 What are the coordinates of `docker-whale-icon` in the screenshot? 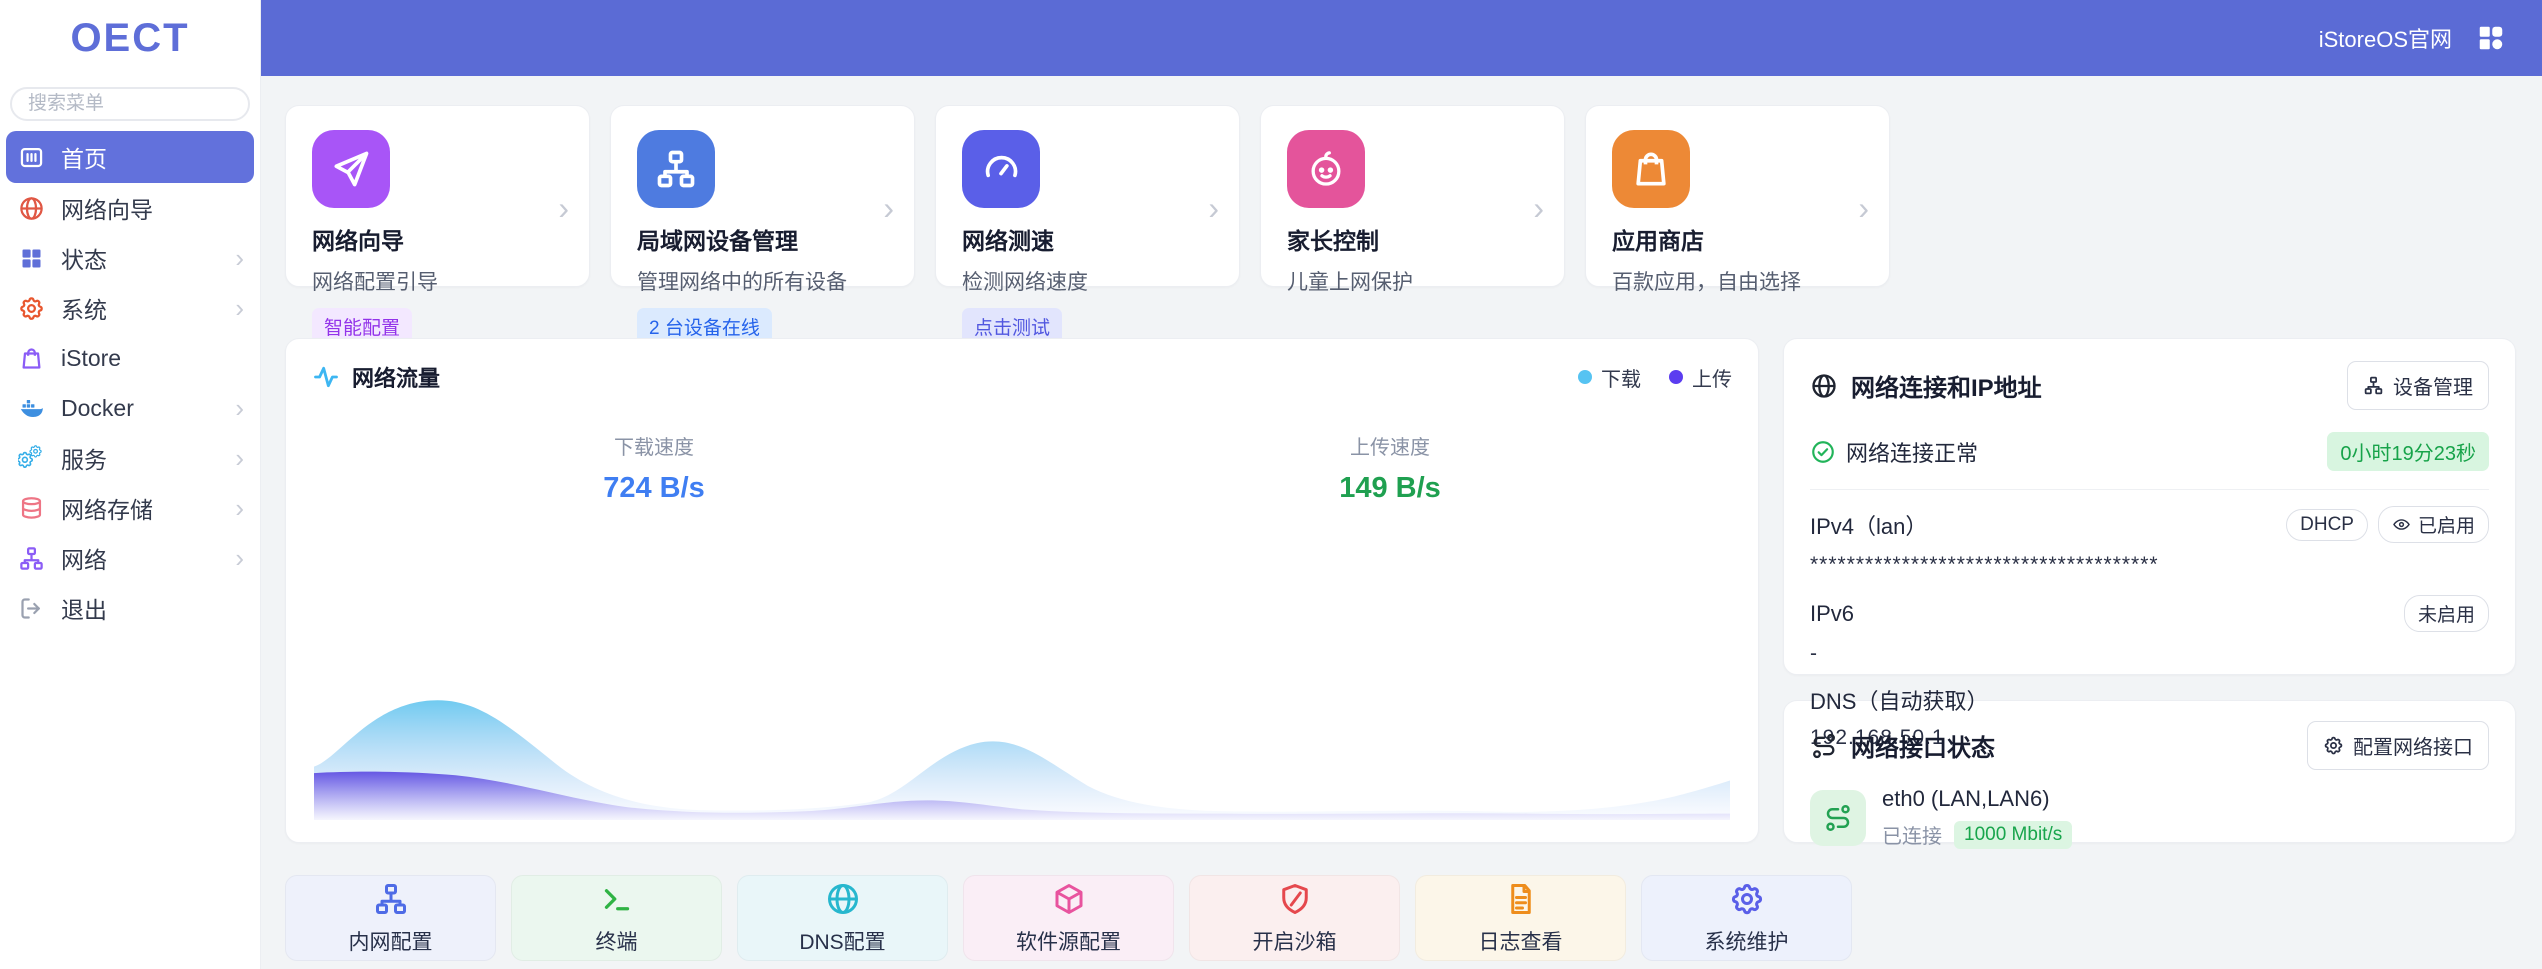 It's located at (31, 408).